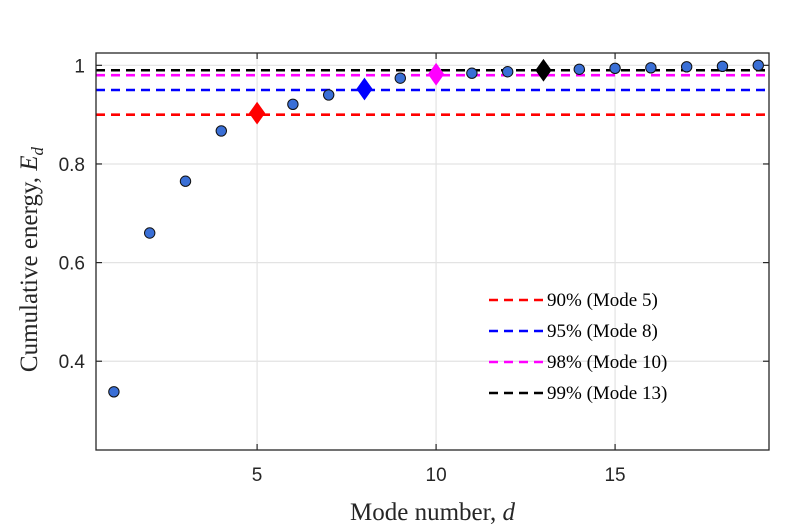 This screenshot has height=529, width=793. What do you see at coordinates (436, 475) in the screenshot?
I see `x-tick-label: 10` at bounding box center [436, 475].